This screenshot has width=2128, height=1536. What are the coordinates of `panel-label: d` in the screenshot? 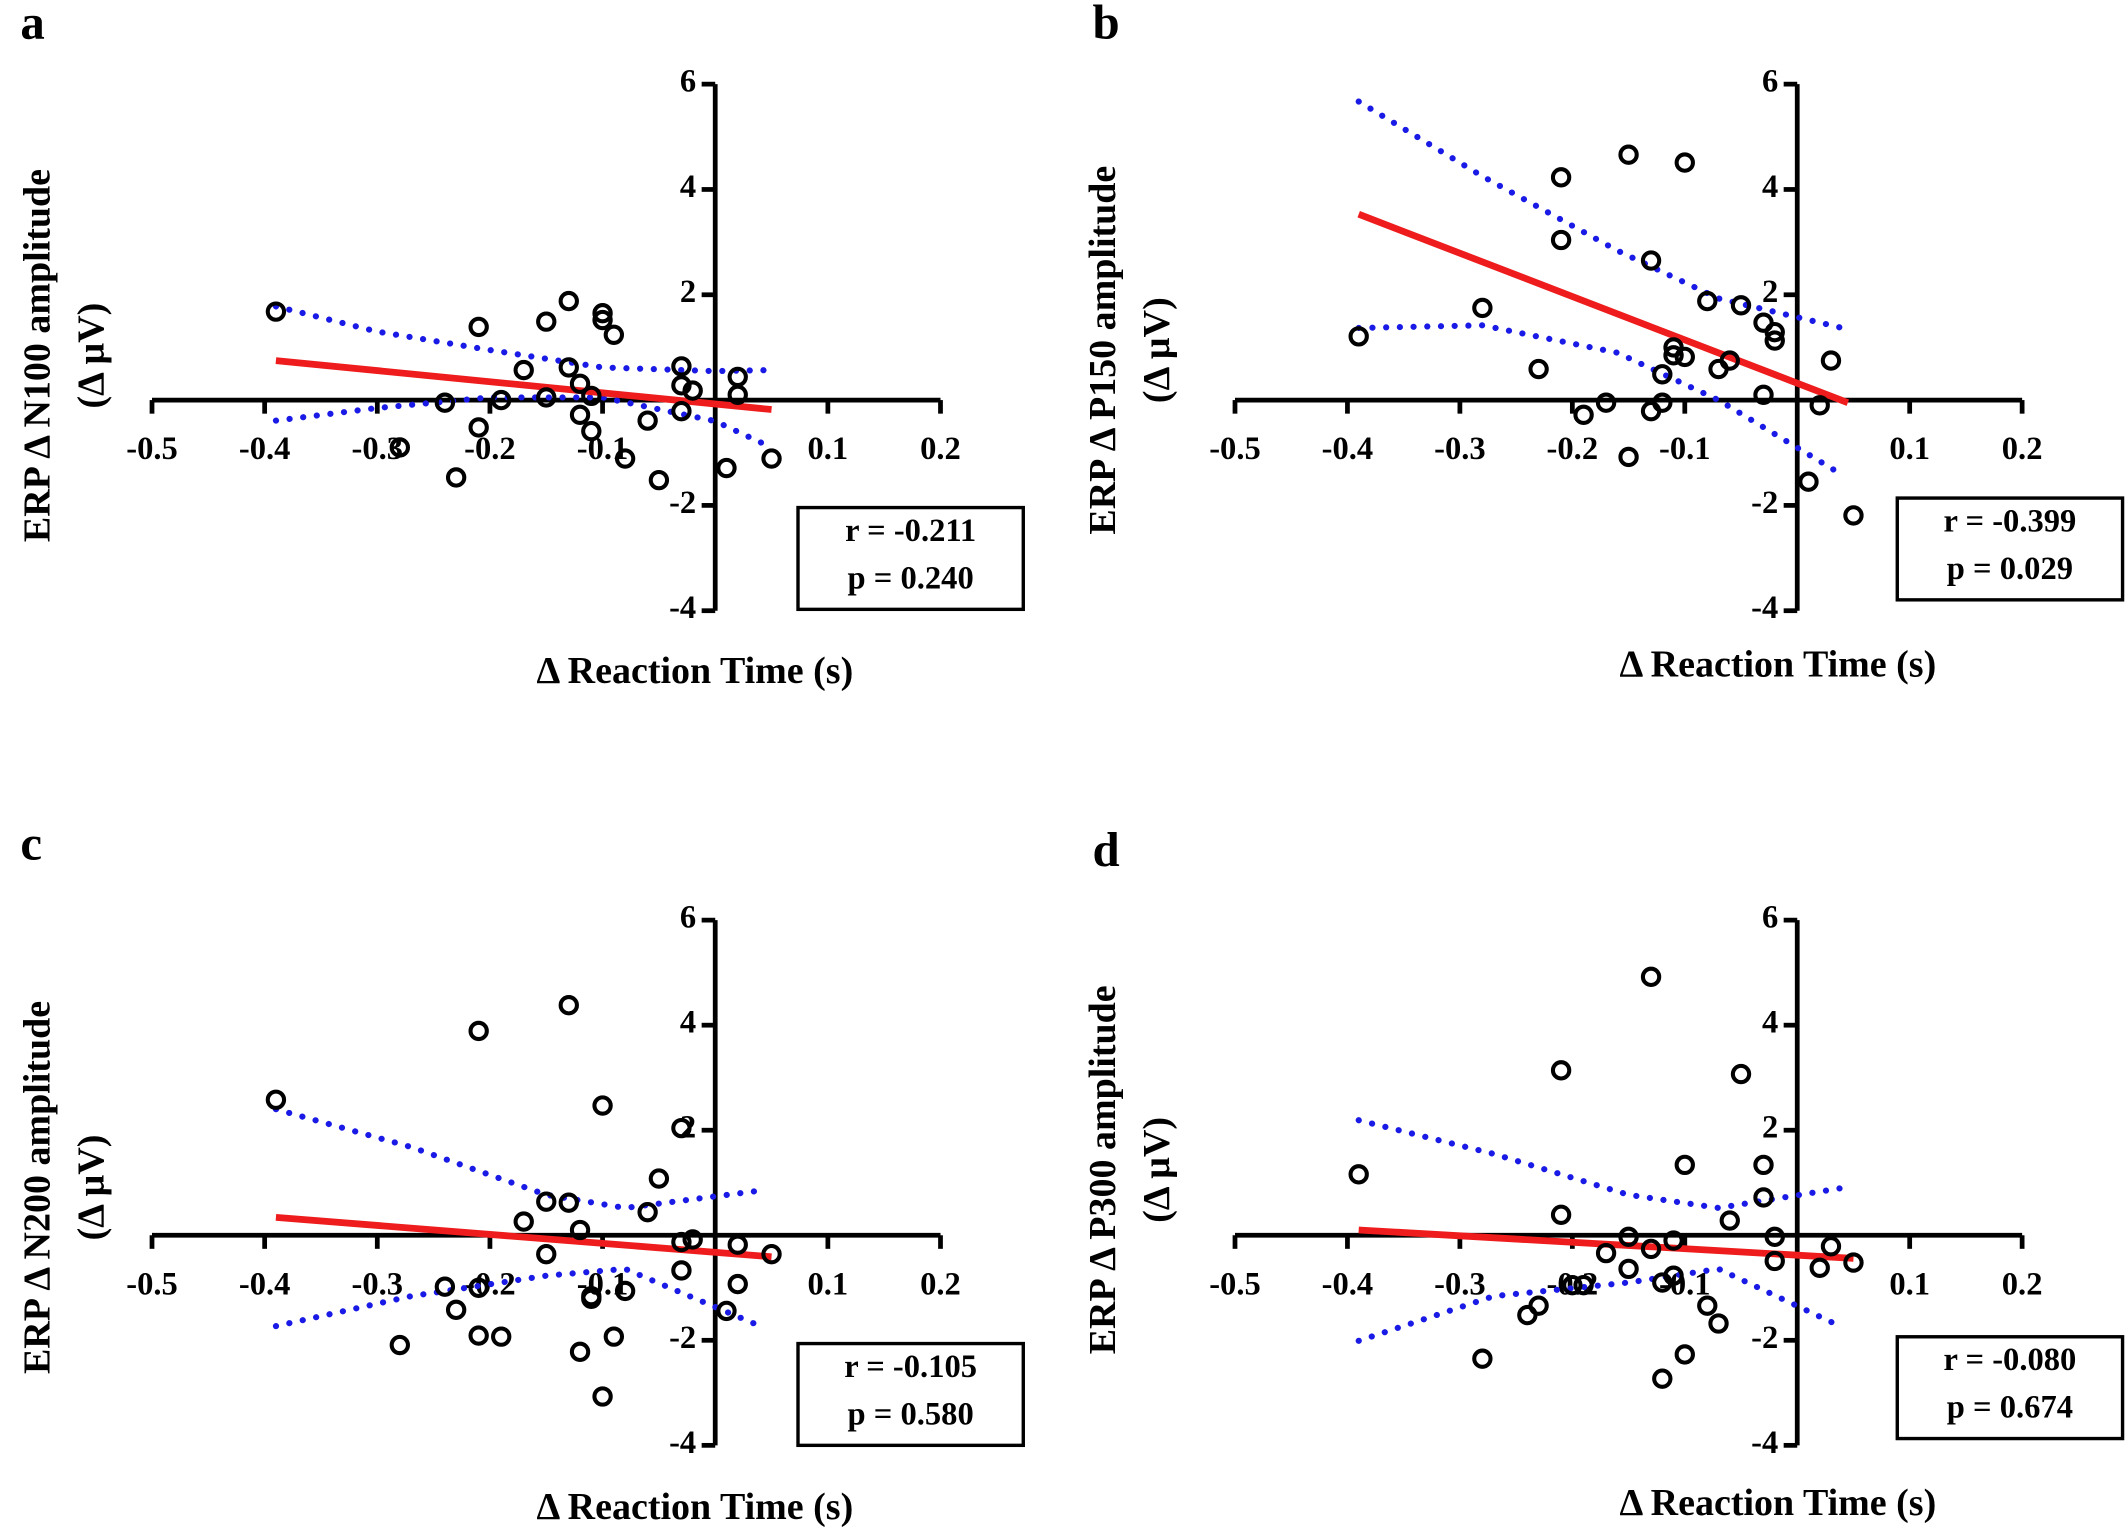 It's located at (1105, 849).